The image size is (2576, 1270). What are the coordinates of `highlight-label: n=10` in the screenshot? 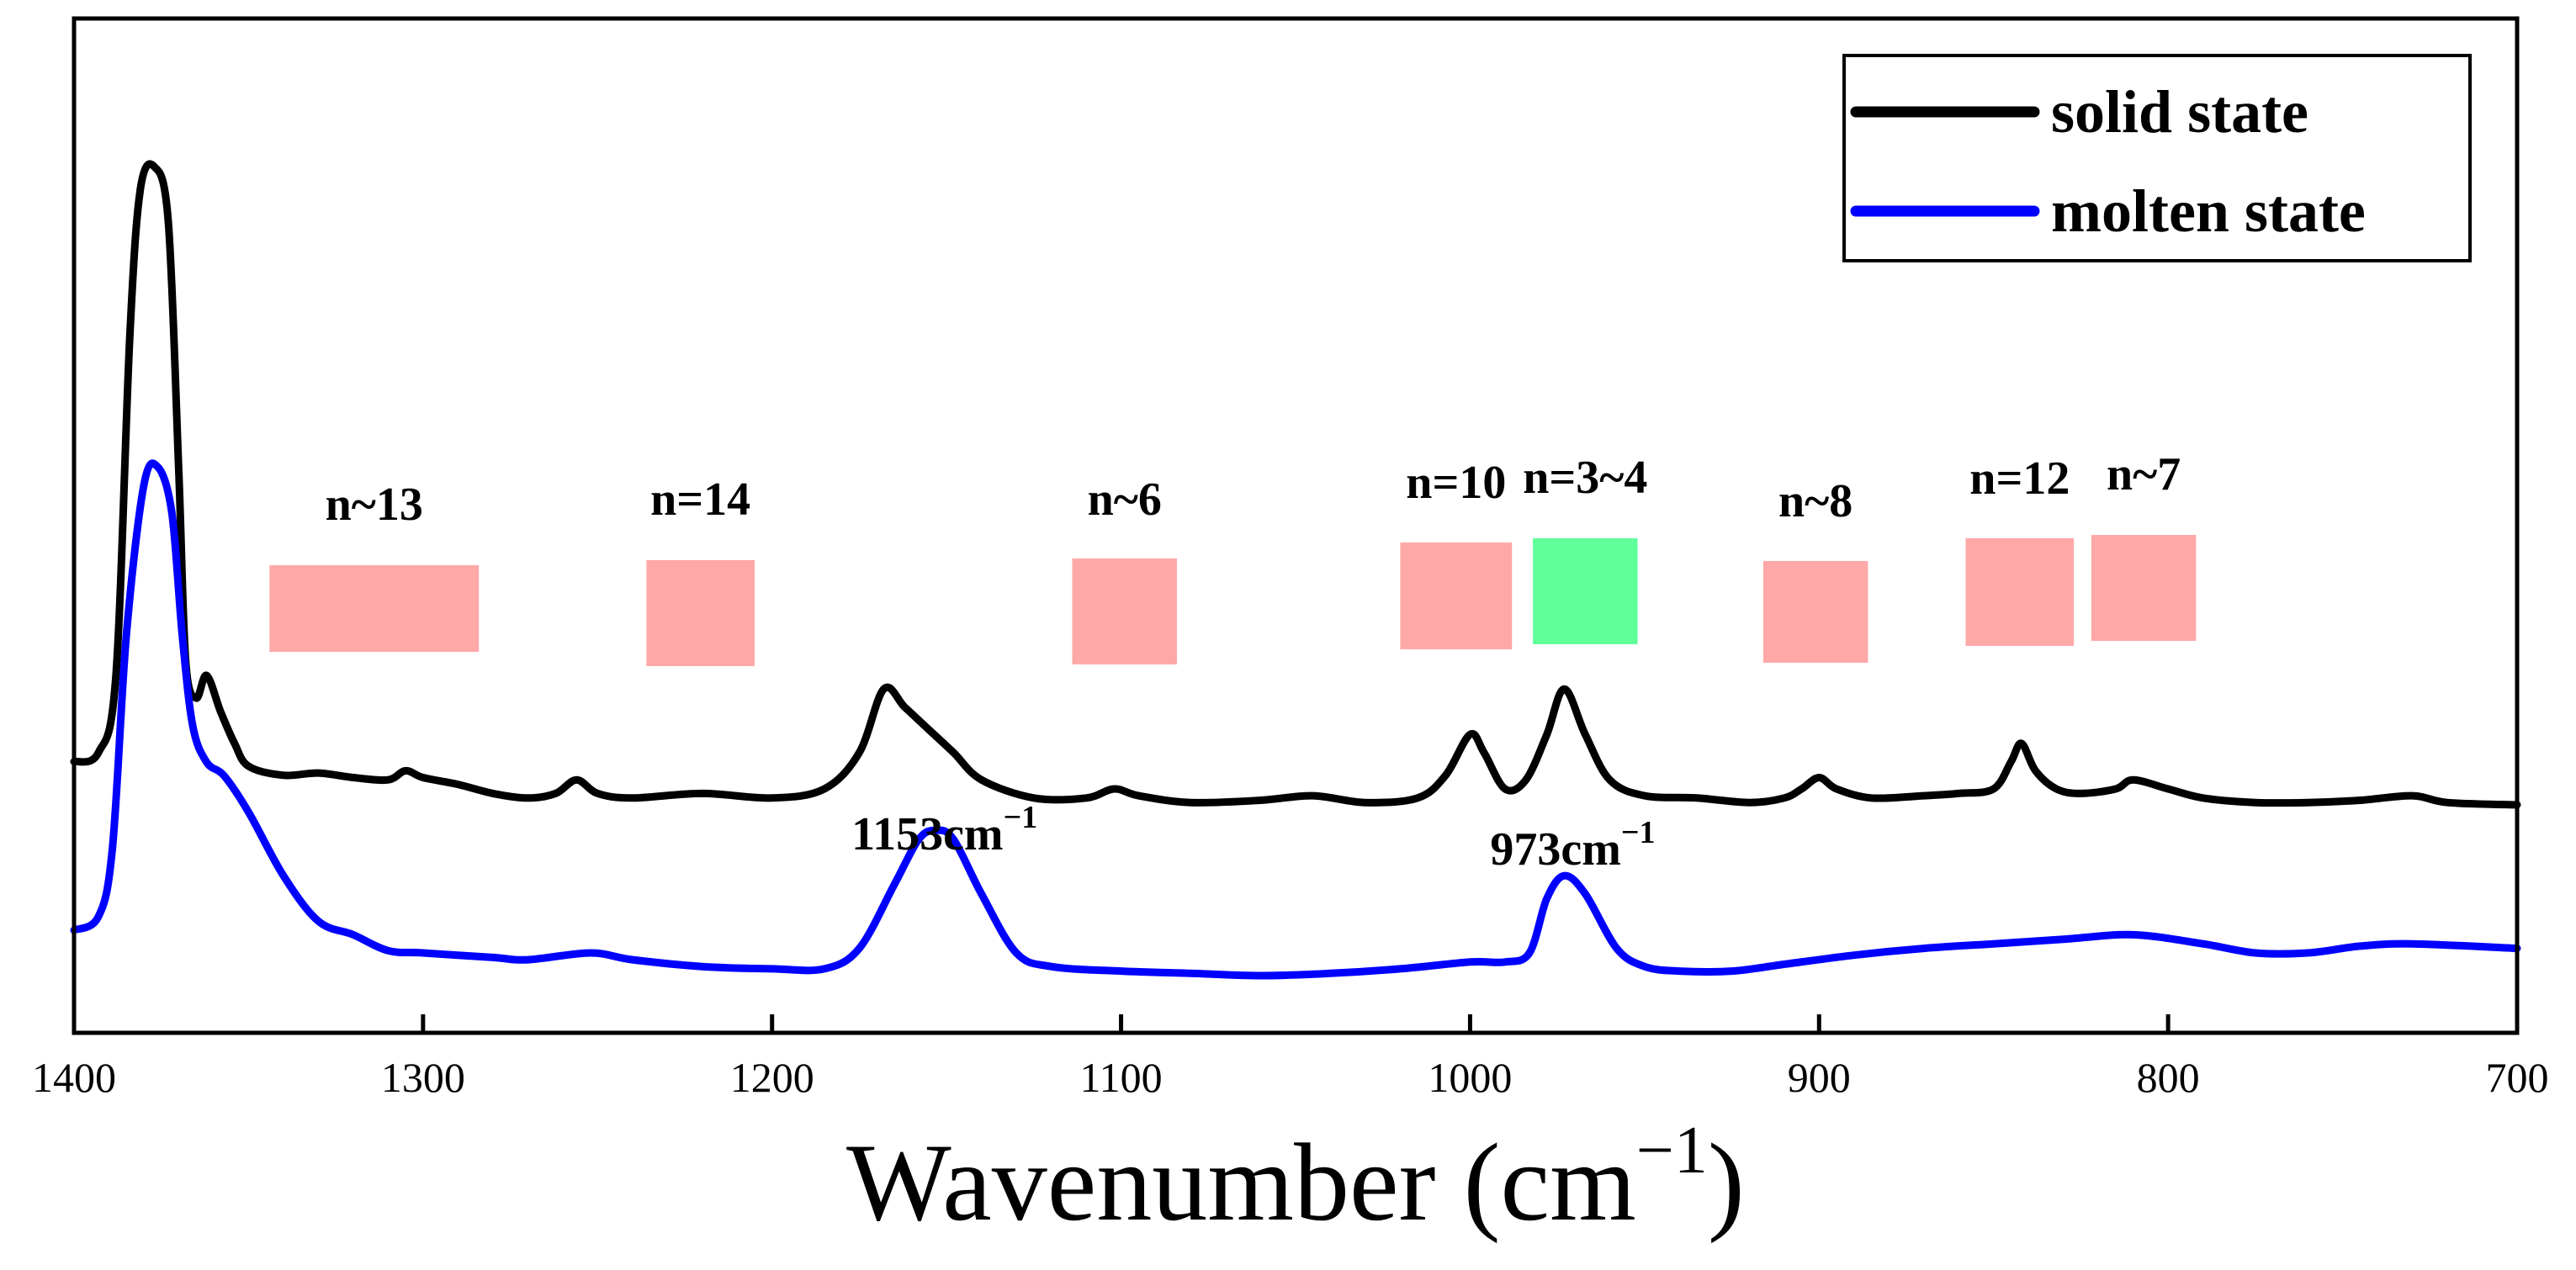 It's located at (1456, 483).